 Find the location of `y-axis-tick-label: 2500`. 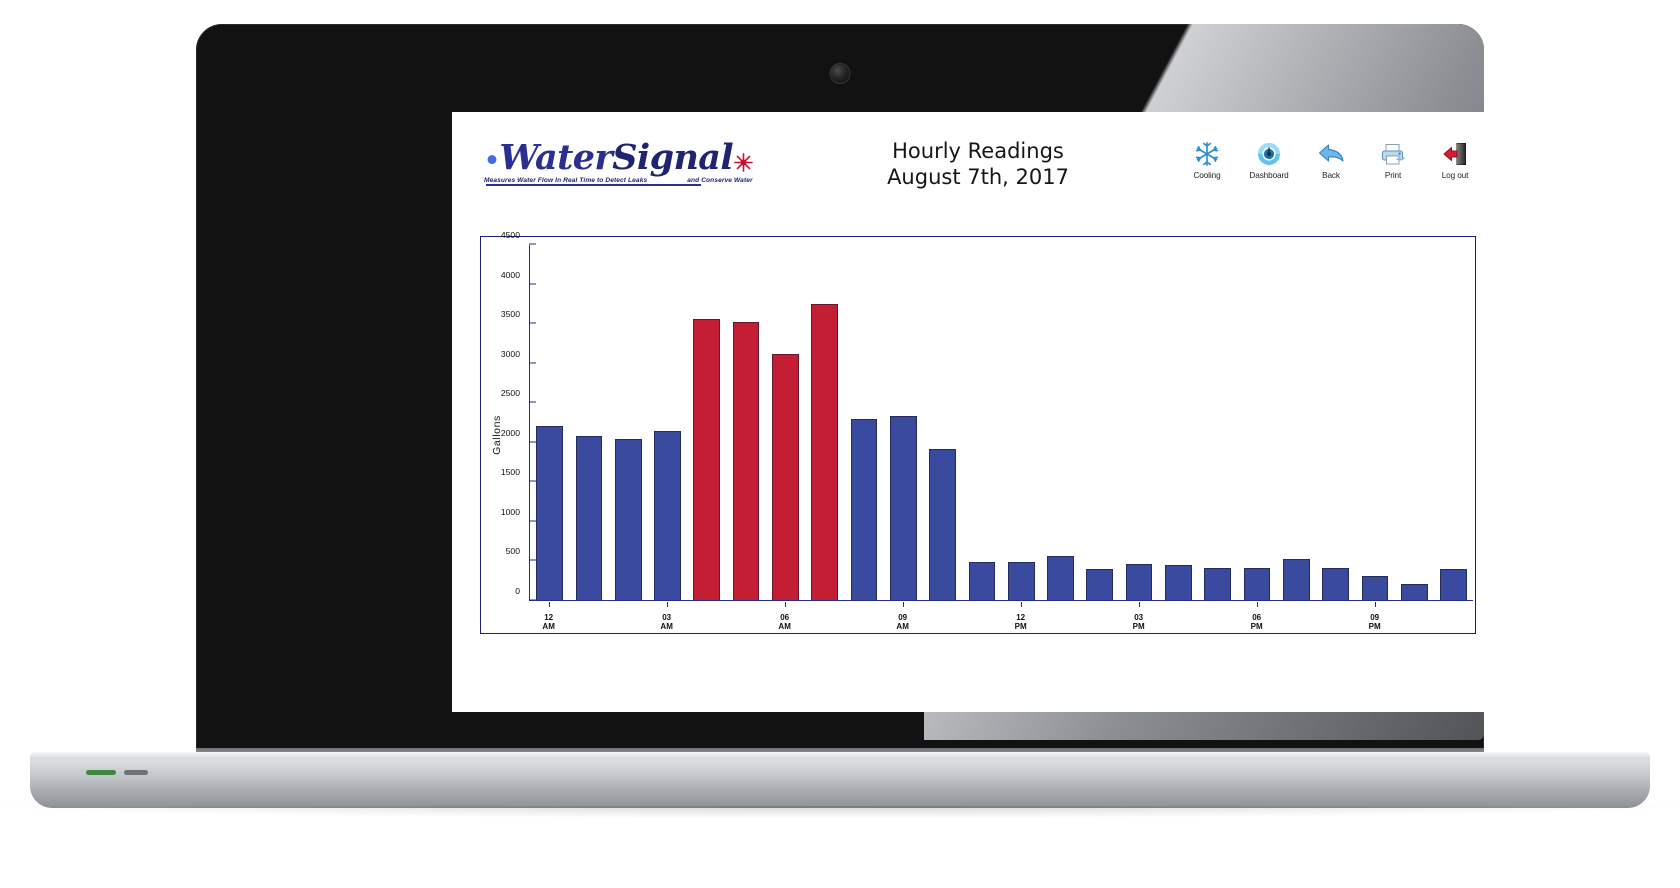

y-axis-tick-label: 2500 is located at coordinates (510, 393).